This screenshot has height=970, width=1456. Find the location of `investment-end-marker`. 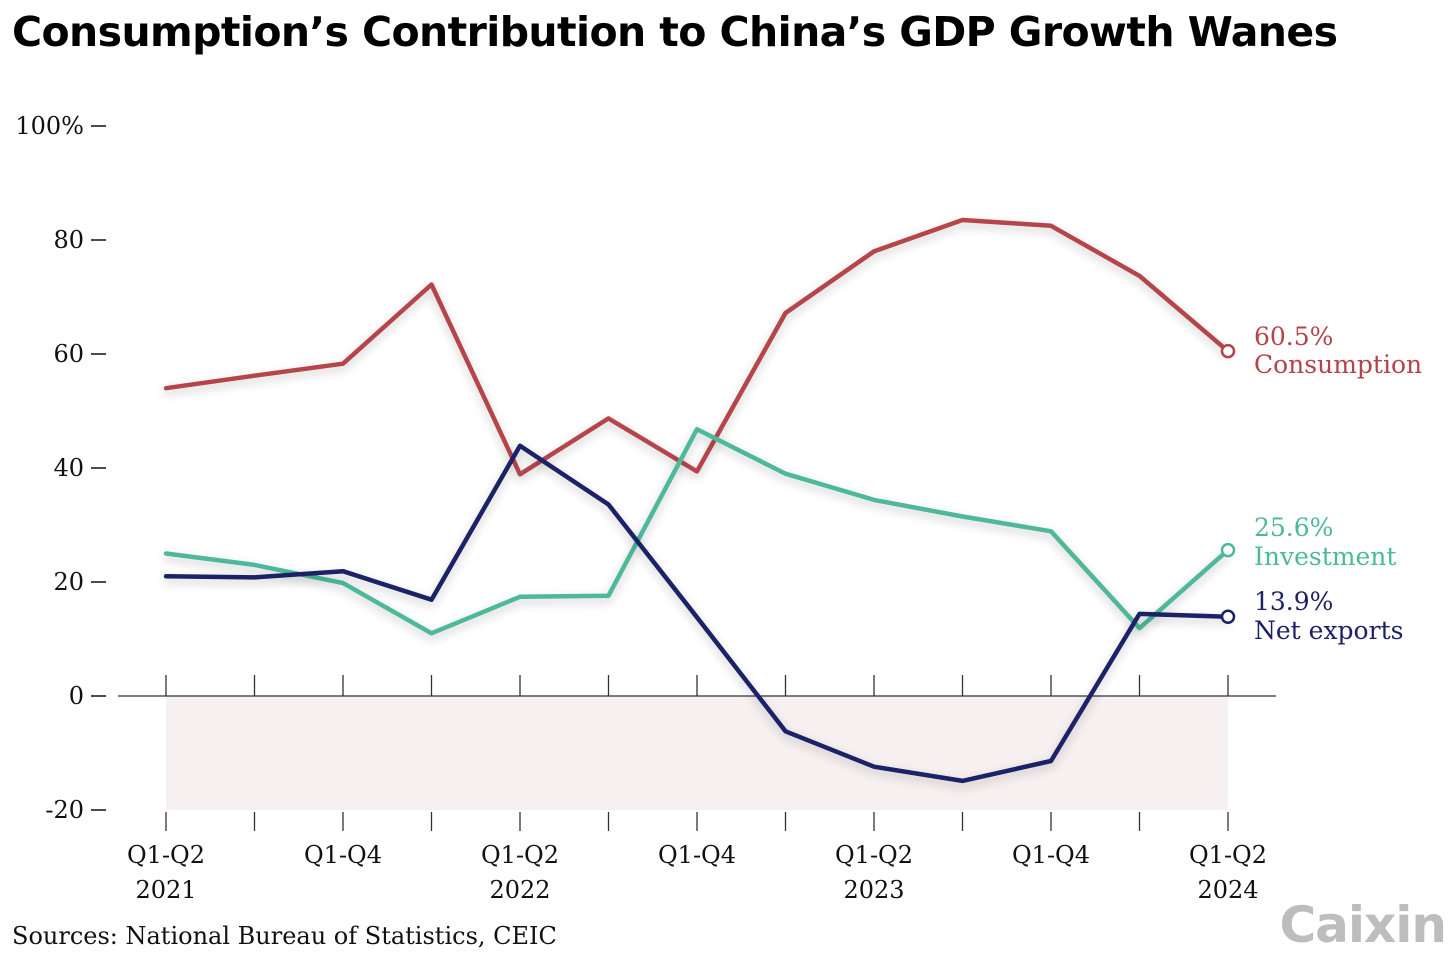

investment-end-marker is located at coordinates (1228, 550).